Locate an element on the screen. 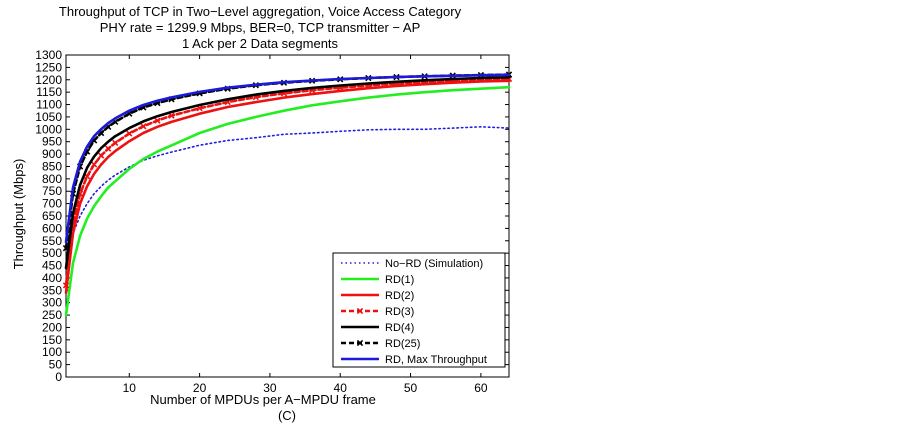 This screenshot has height=434, width=903. y-tick-label: 750 is located at coordinates (52, 191).